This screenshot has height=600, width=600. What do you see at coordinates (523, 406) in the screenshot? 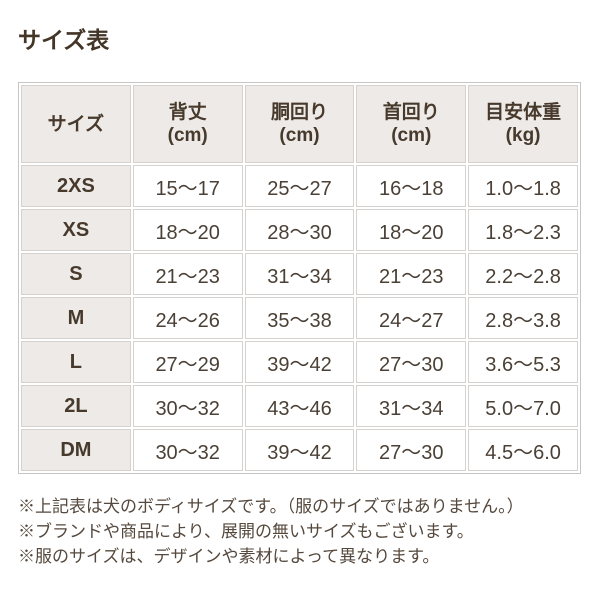
I see `weight-cell: 5.0〜7.0` at bounding box center [523, 406].